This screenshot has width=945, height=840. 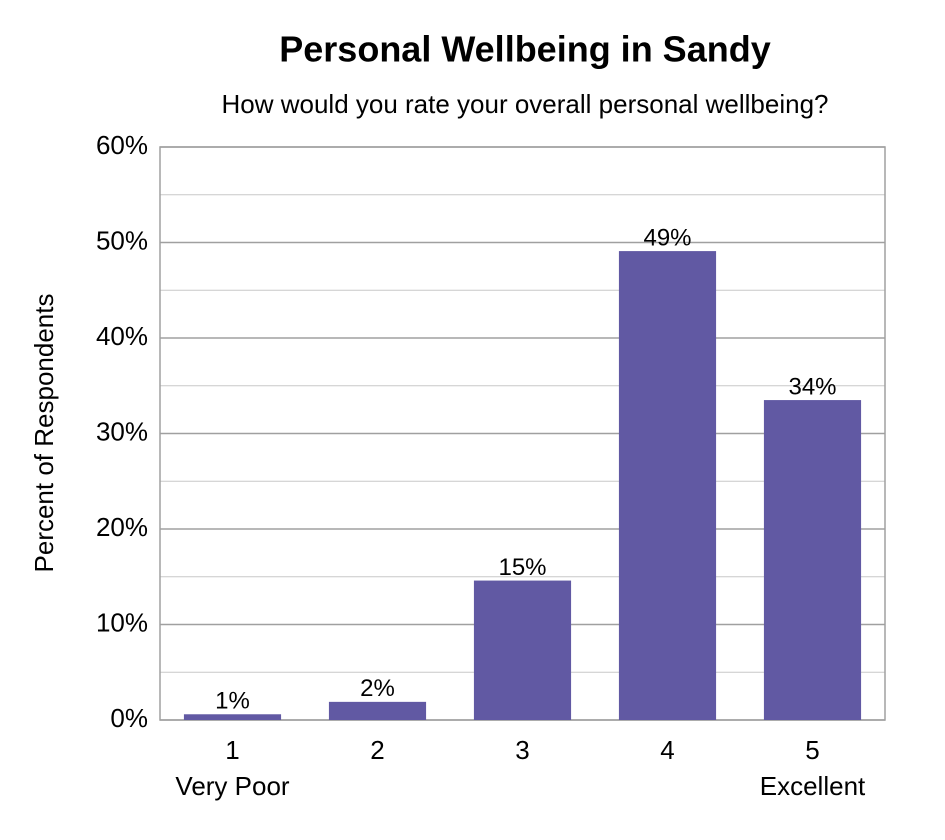 I want to click on y-tick-label: 60%, so click(x=122, y=145).